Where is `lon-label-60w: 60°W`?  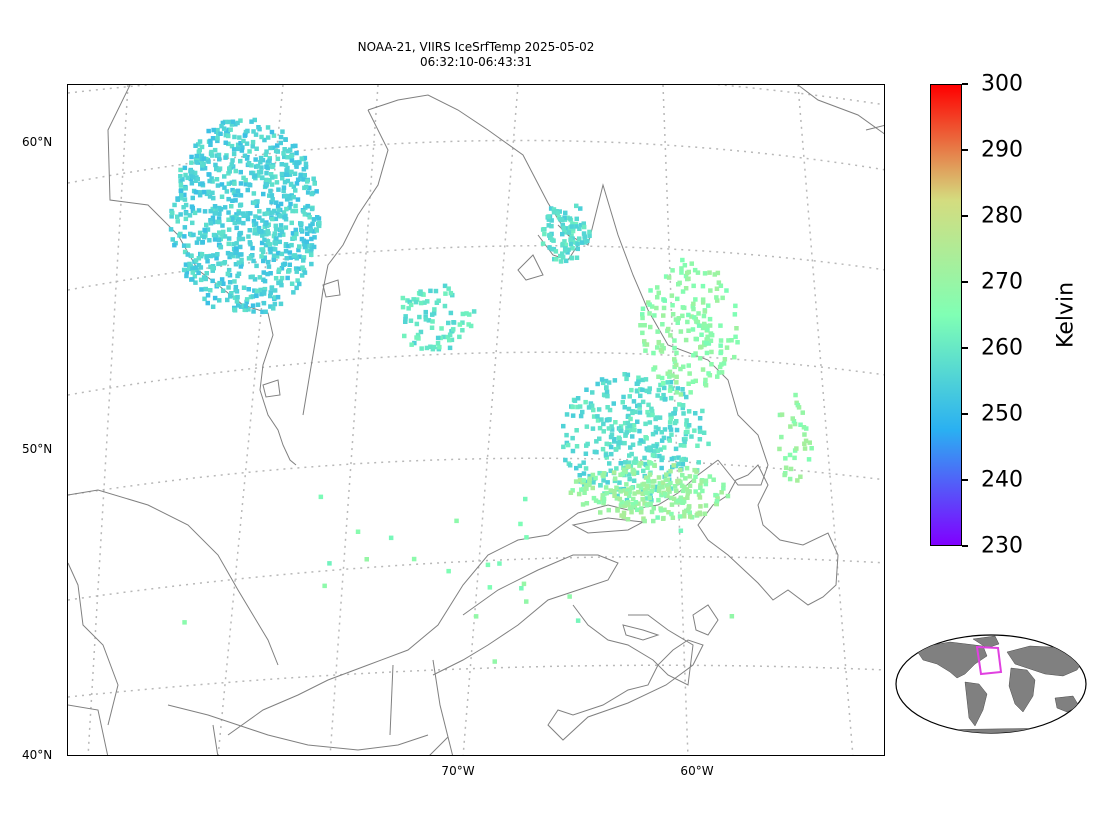
lon-label-60w: 60°W is located at coordinates (697, 771).